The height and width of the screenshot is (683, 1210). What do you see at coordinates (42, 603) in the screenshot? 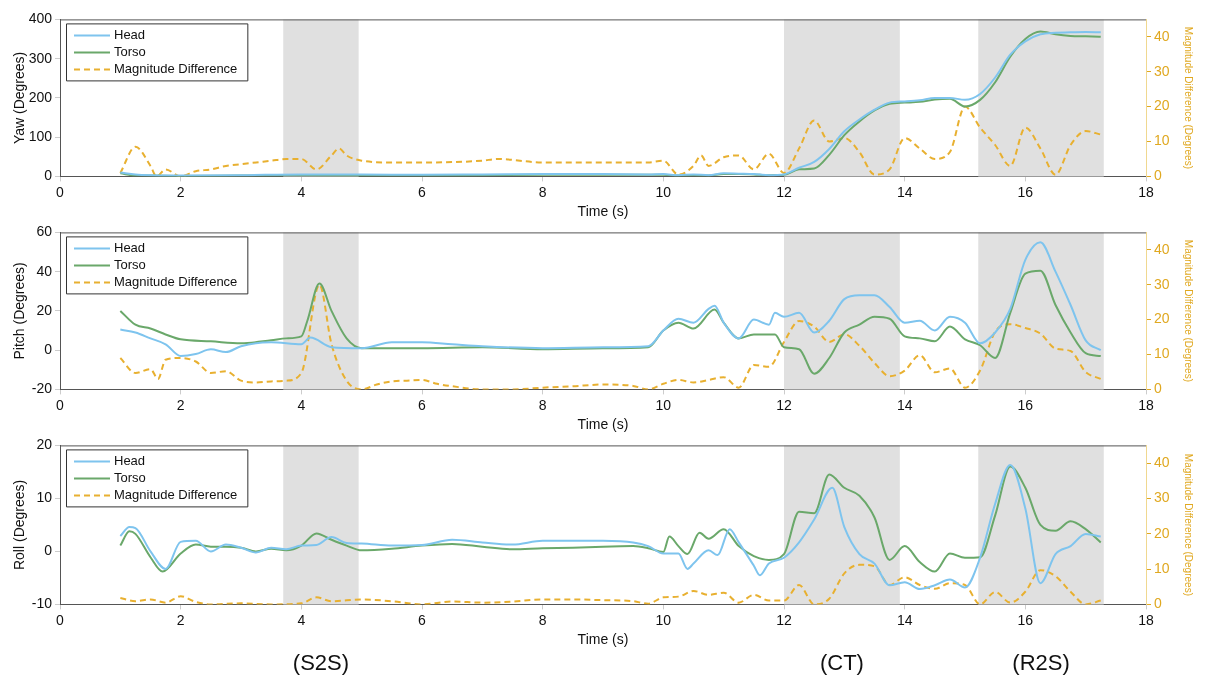
I see `y-tick-label: -10` at bounding box center [42, 603].